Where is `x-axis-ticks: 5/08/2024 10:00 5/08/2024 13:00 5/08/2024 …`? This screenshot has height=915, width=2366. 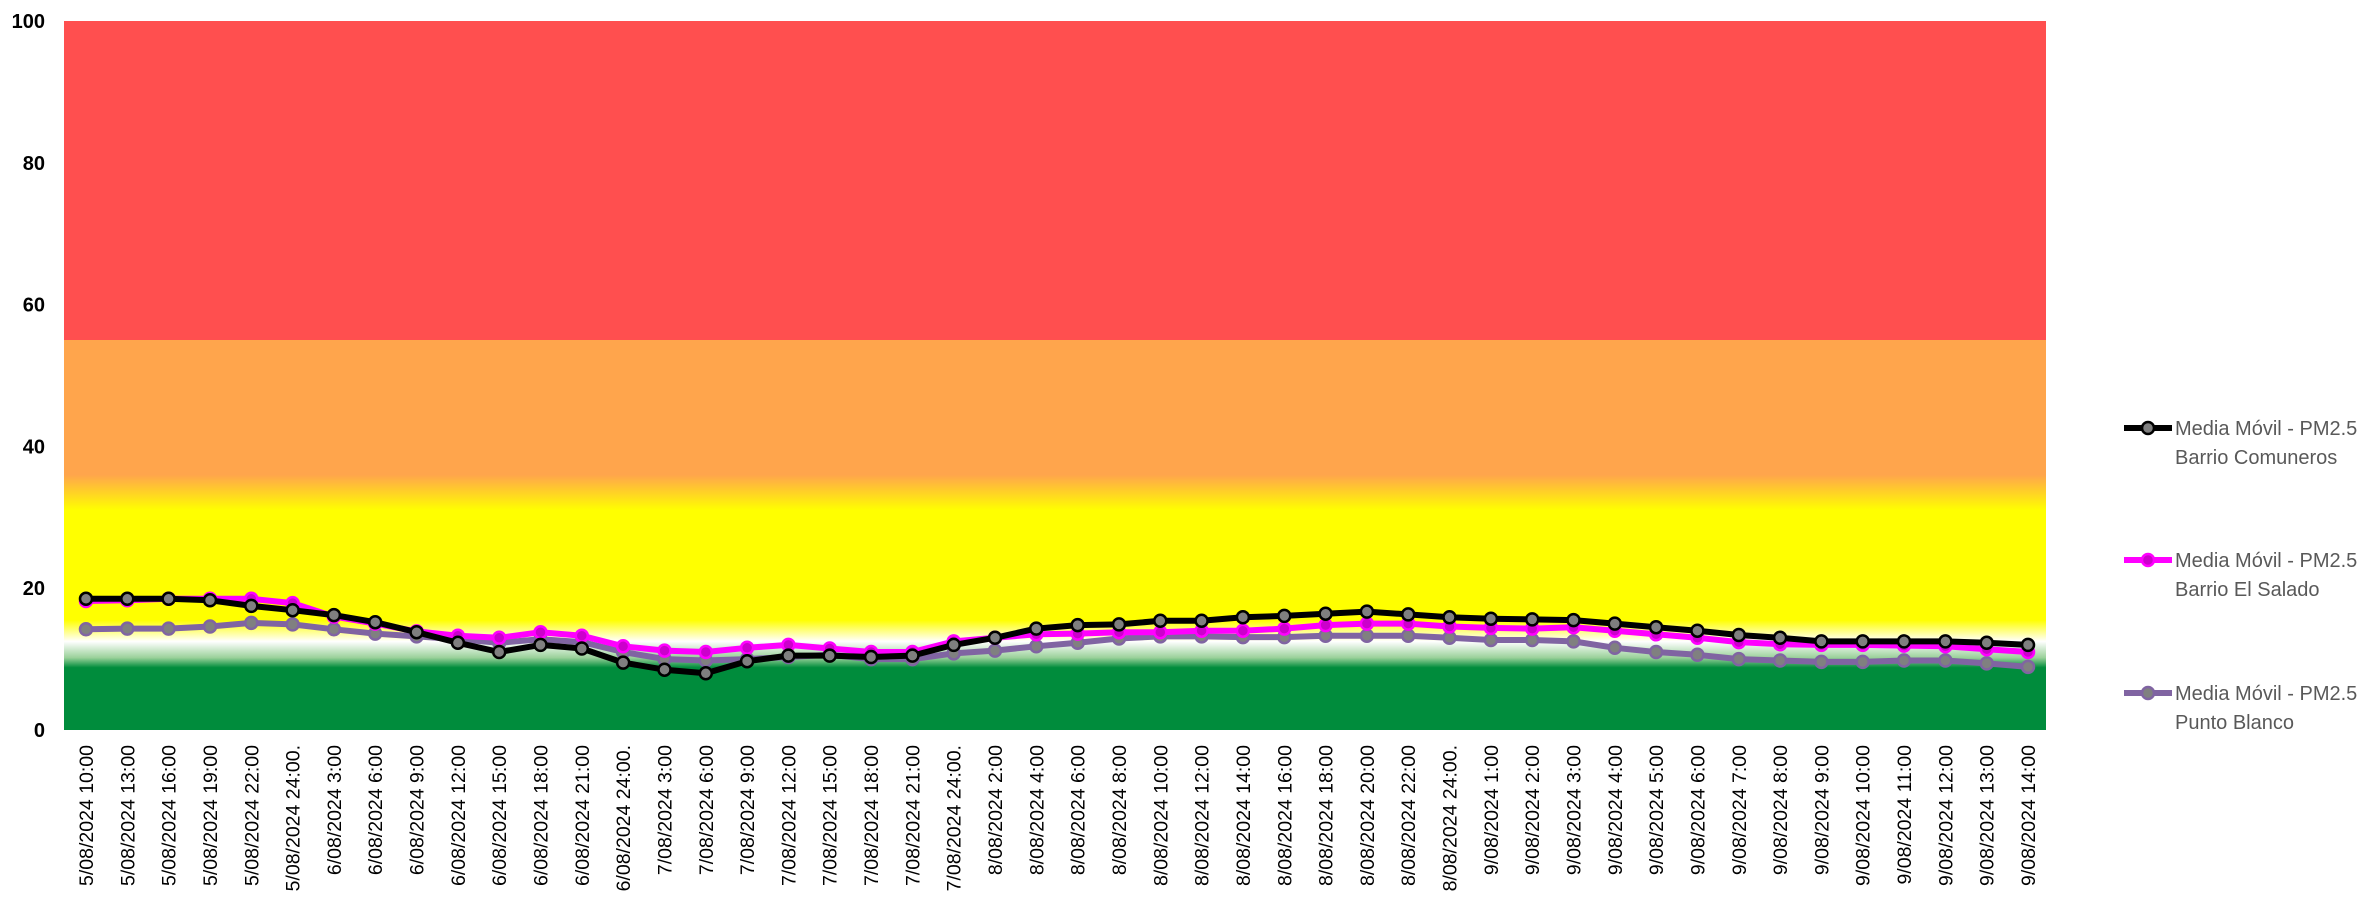
x-axis-ticks: 5/08/2024 10:00 5/08/2024 13:00 5/08/2024 … is located at coordinates (1058, 818).